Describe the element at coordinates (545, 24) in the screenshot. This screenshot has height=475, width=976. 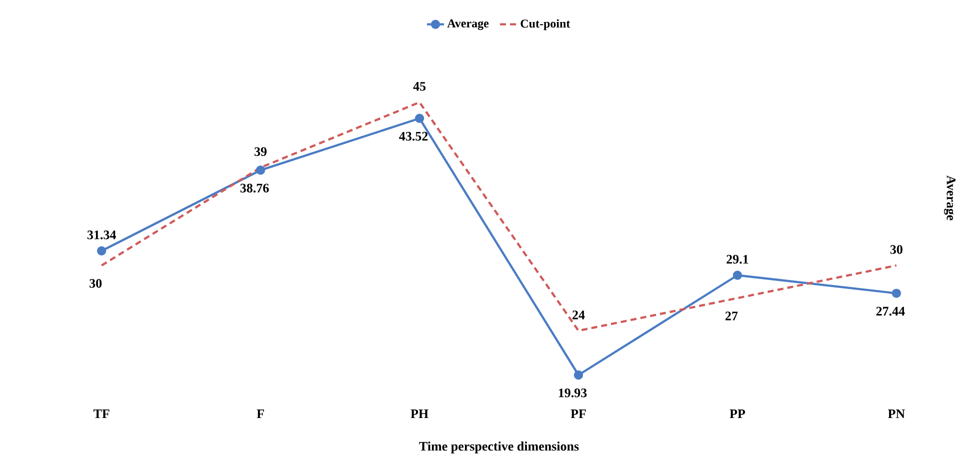
I see `legend-label: Cut-point` at that location.